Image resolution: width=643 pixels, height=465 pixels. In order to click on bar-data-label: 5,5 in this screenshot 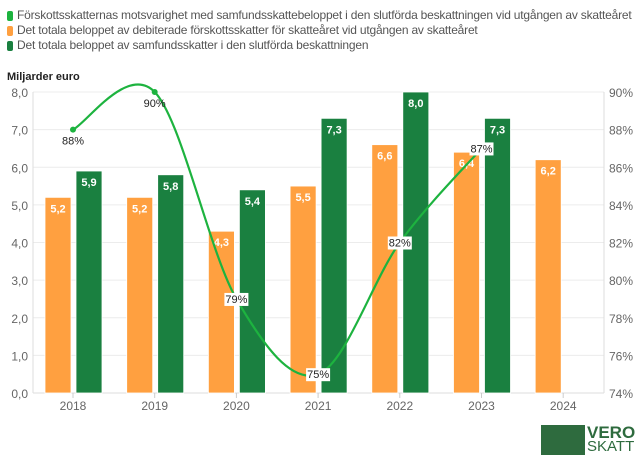, I will do `click(302, 198)`.